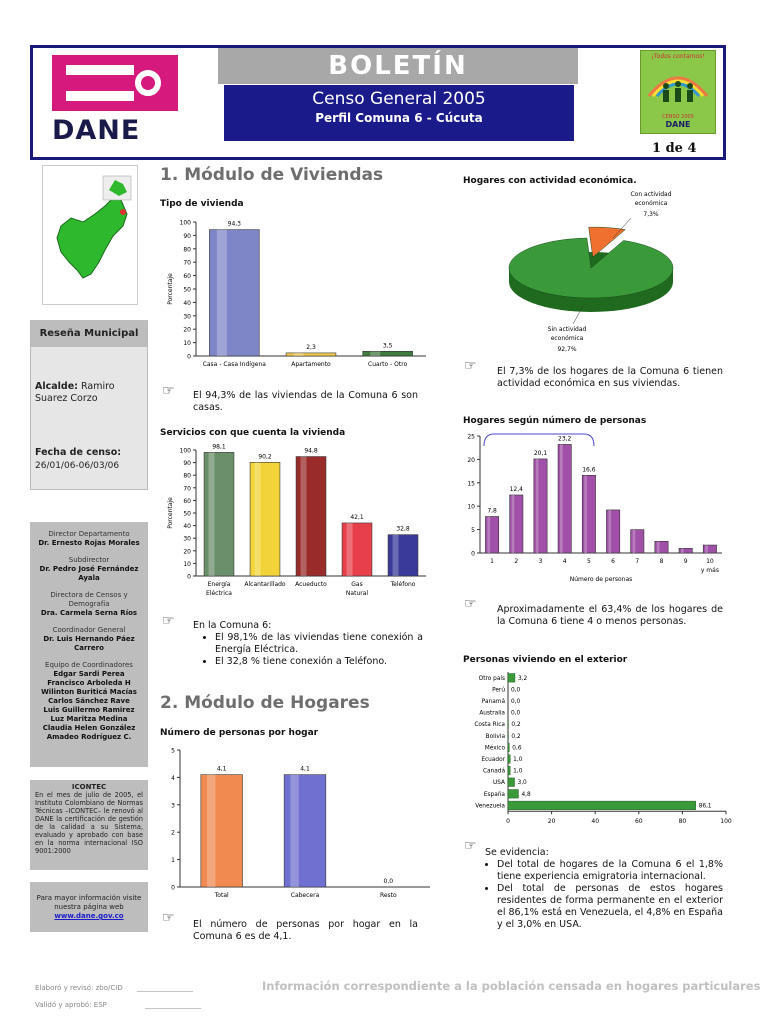 The width and height of the screenshot is (768, 1024). What do you see at coordinates (678, 89) in the screenshot?
I see `censo-family-icon` at bounding box center [678, 89].